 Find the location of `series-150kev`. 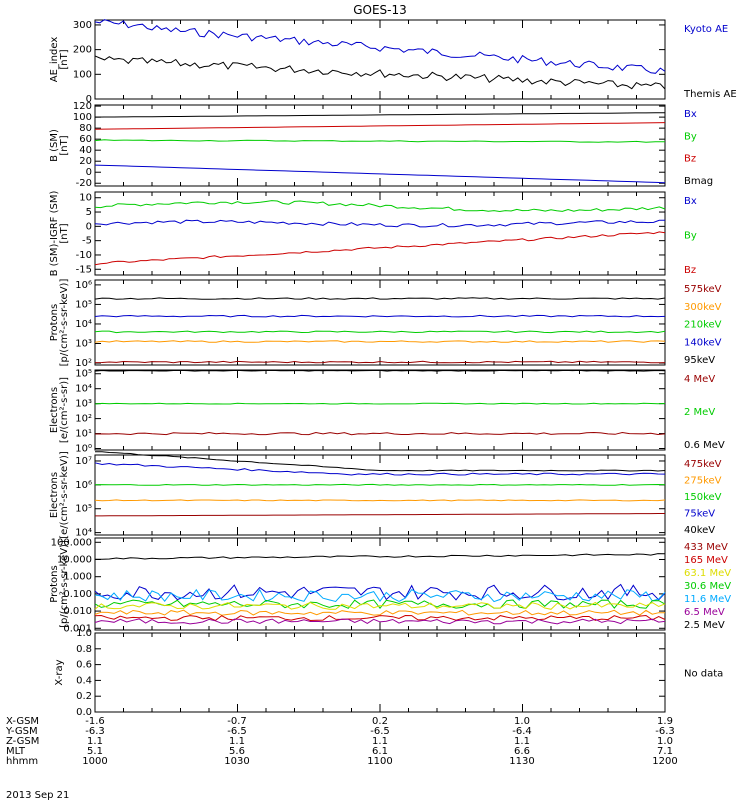

series-150kev is located at coordinates (380, 484).